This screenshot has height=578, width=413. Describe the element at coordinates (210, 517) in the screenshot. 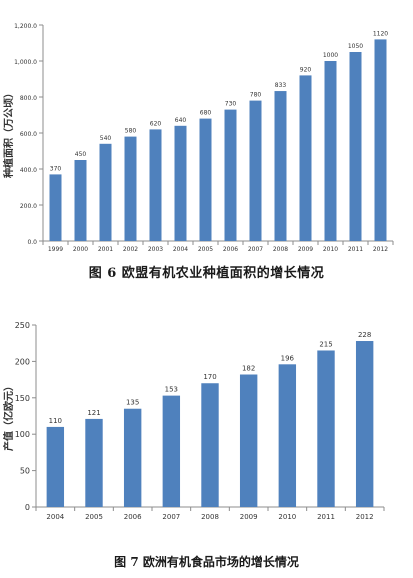

I see `chart2-category-label: 2008` at that location.